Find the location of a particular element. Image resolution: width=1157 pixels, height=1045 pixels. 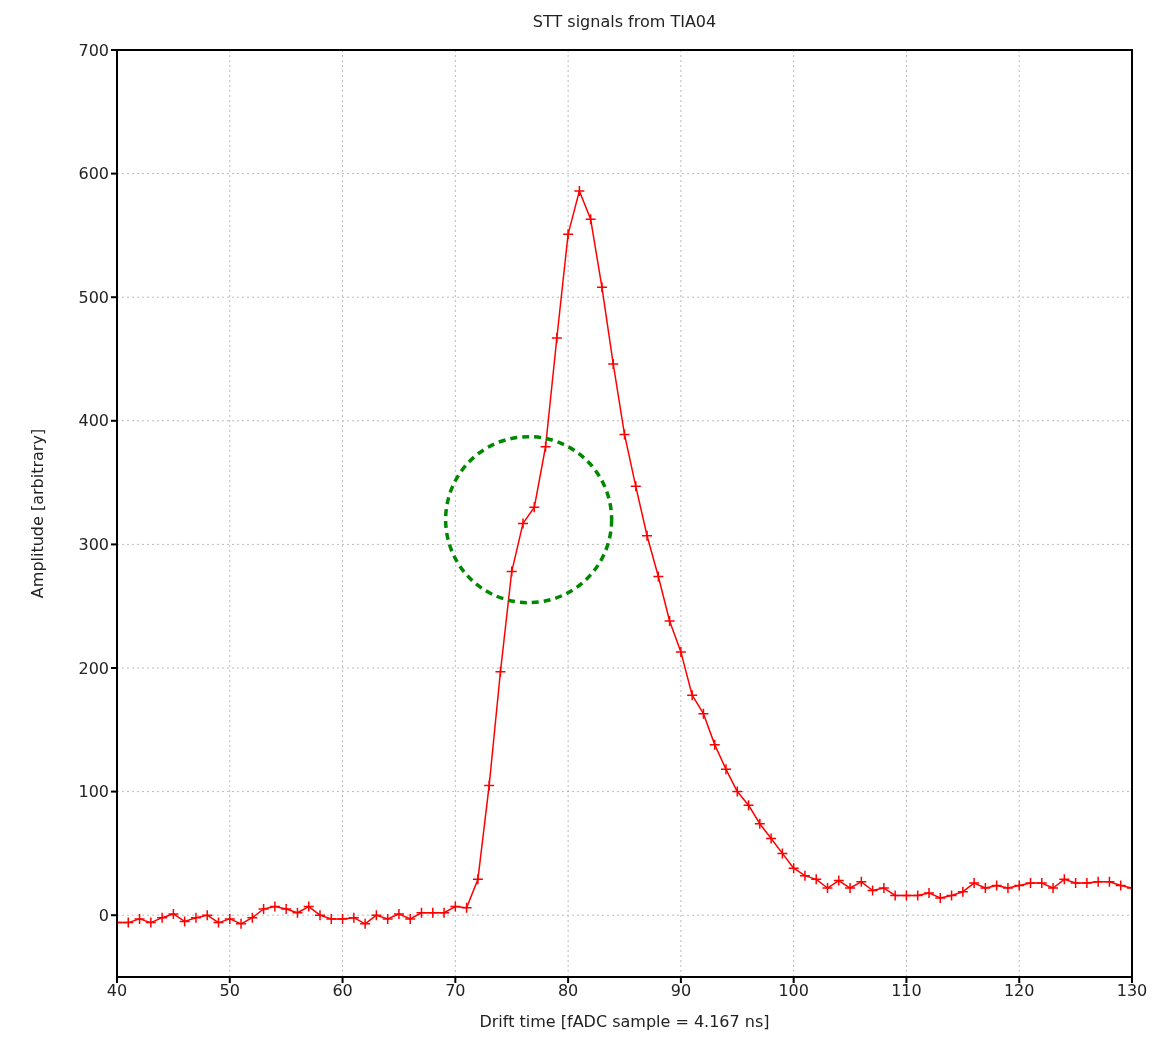

y-tick-label: 200 is located at coordinates (93, 668).